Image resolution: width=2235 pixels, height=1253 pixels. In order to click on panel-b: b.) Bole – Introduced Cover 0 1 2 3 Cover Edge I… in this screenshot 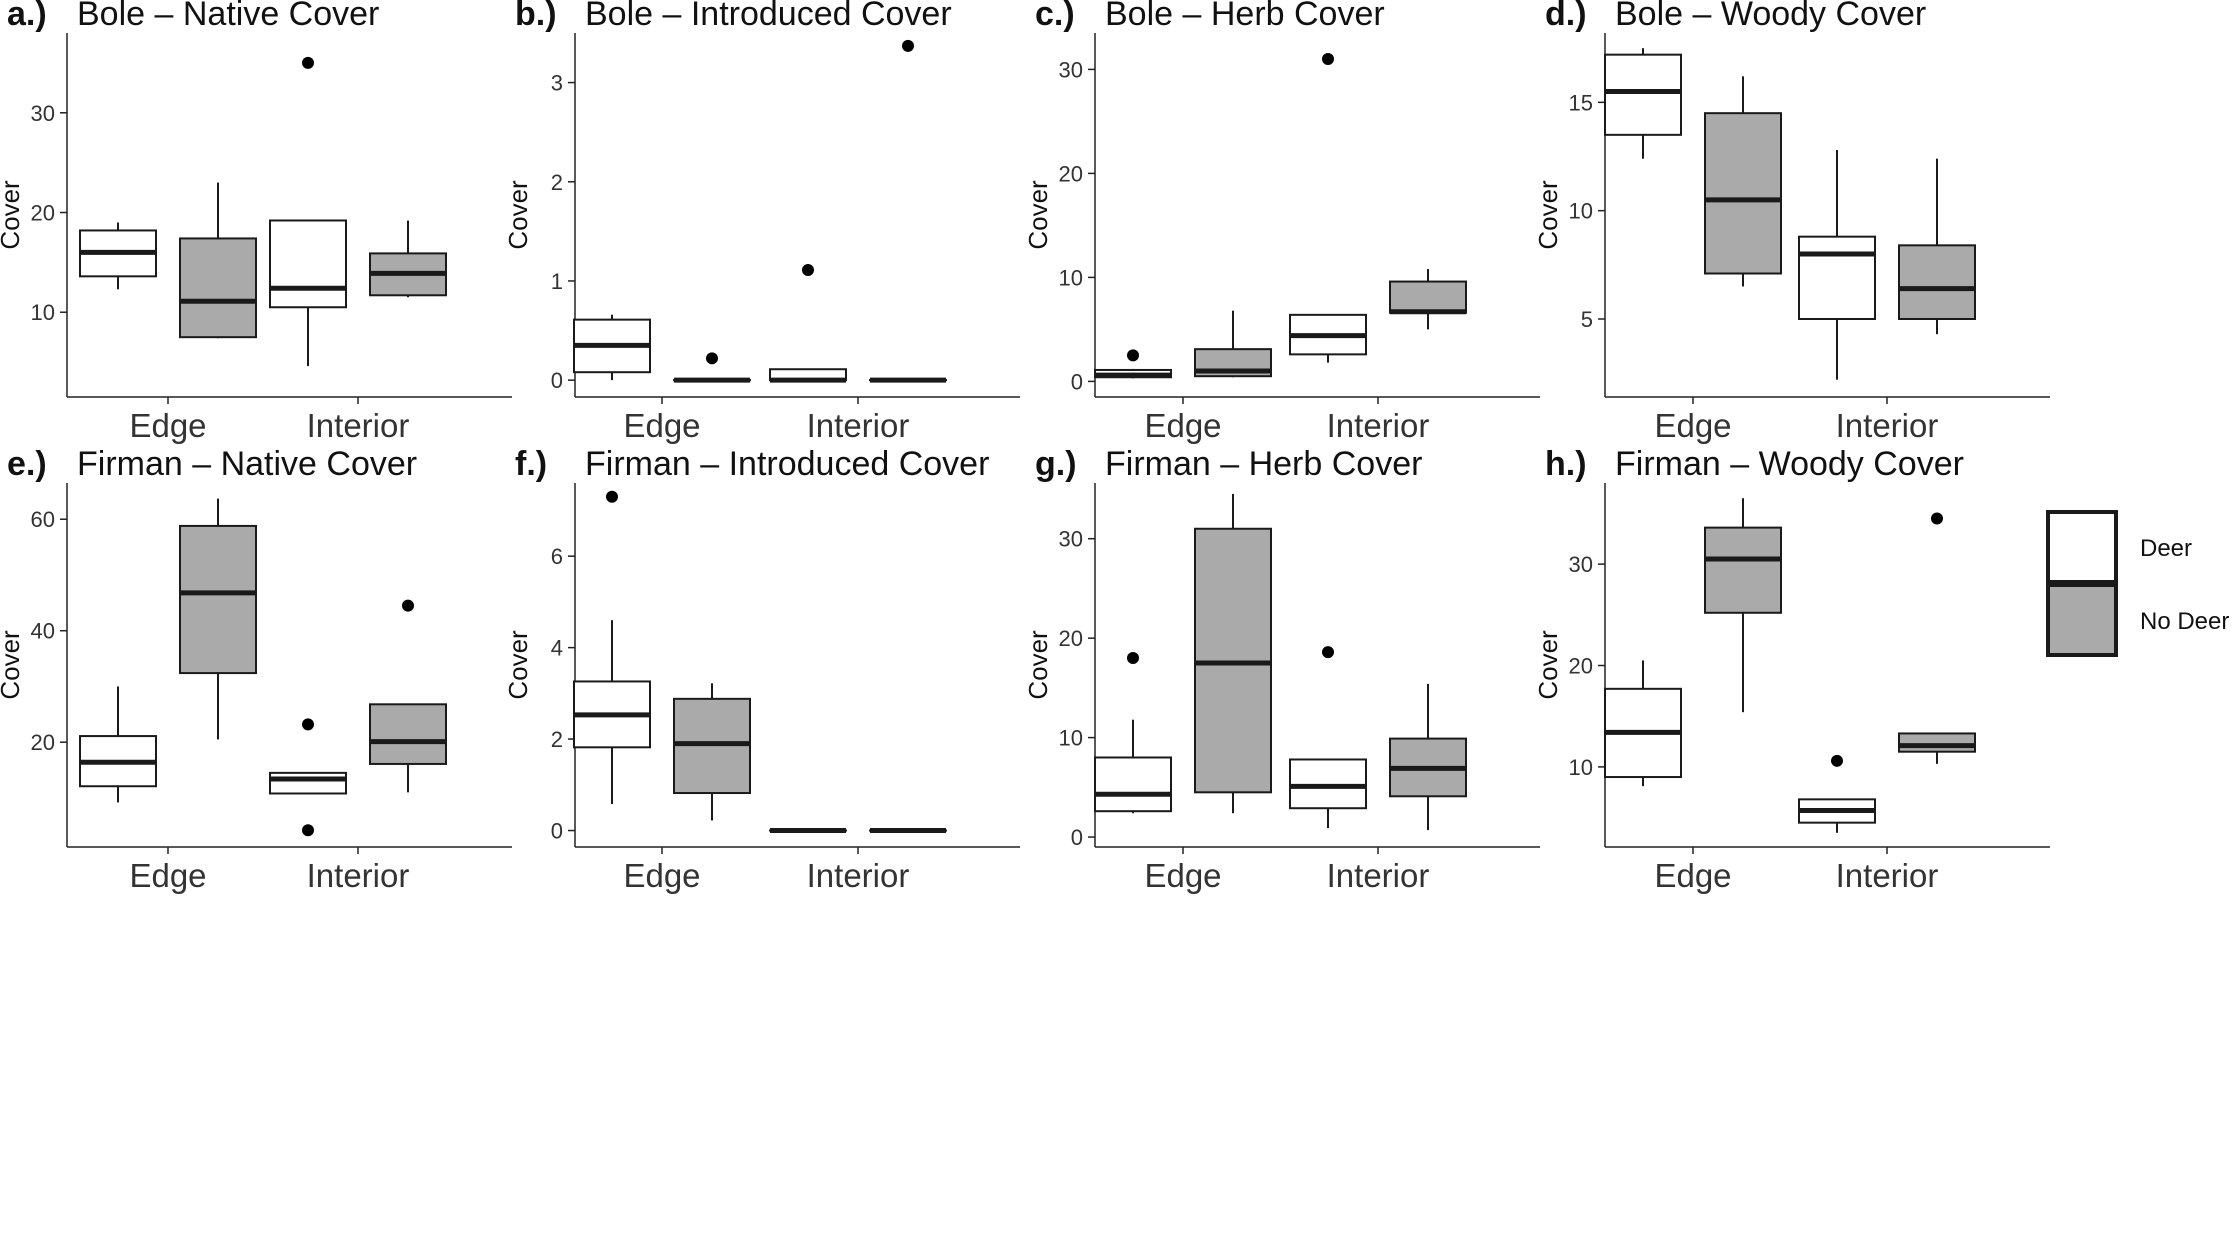, I will do `click(761, 222)`.